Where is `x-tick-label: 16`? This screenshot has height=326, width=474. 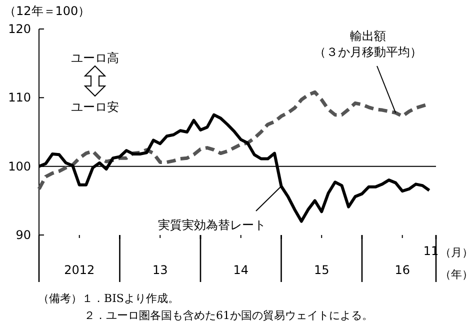 x-tick-label: 16 is located at coordinates (402, 270).